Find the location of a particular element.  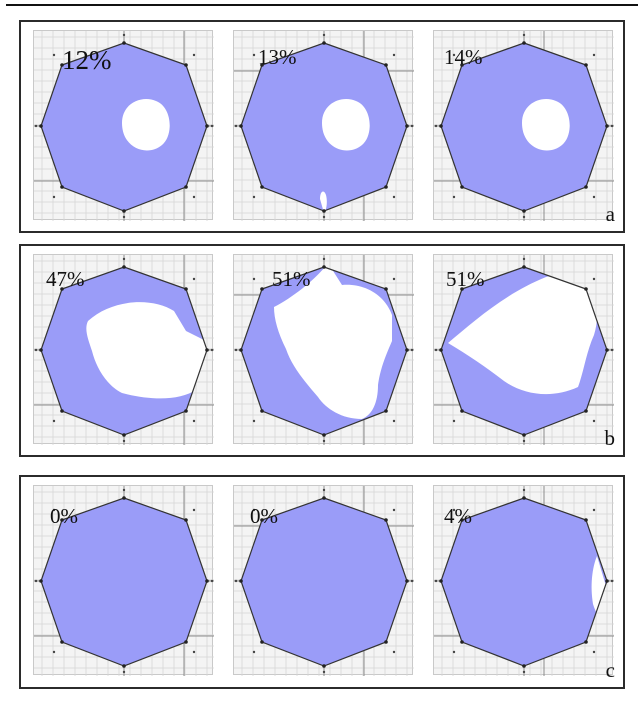

octagon-plot-b2 is located at coordinates (324, 350).